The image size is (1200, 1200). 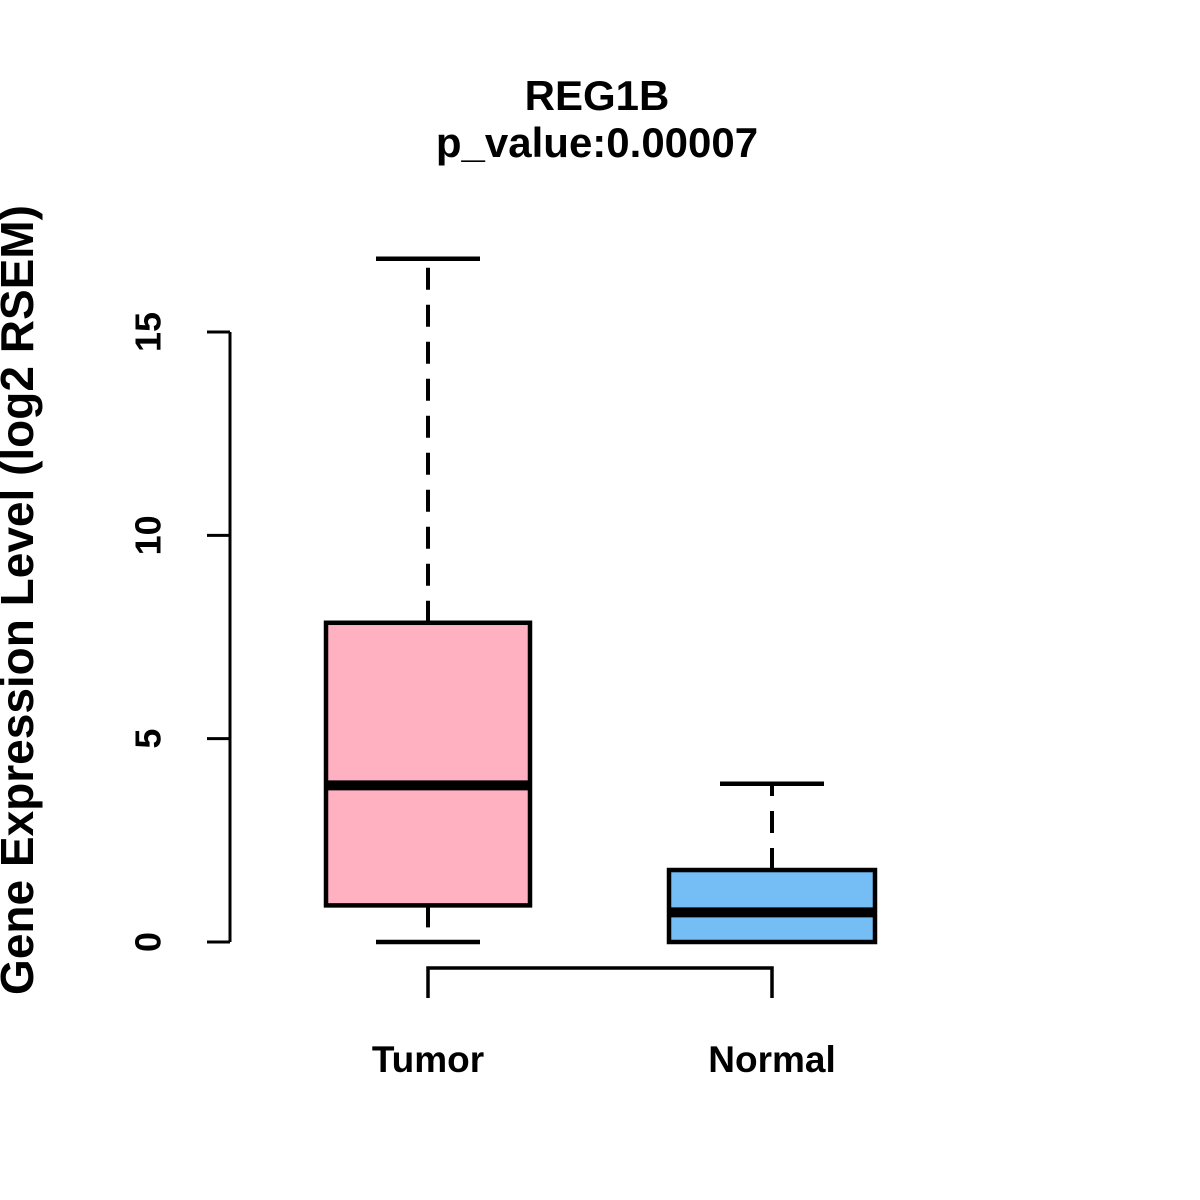 What do you see at coordinates (771, 1059) in the screenshot?
I see `x-category-label-normal: Normal` at bounding box center [771, 1059].